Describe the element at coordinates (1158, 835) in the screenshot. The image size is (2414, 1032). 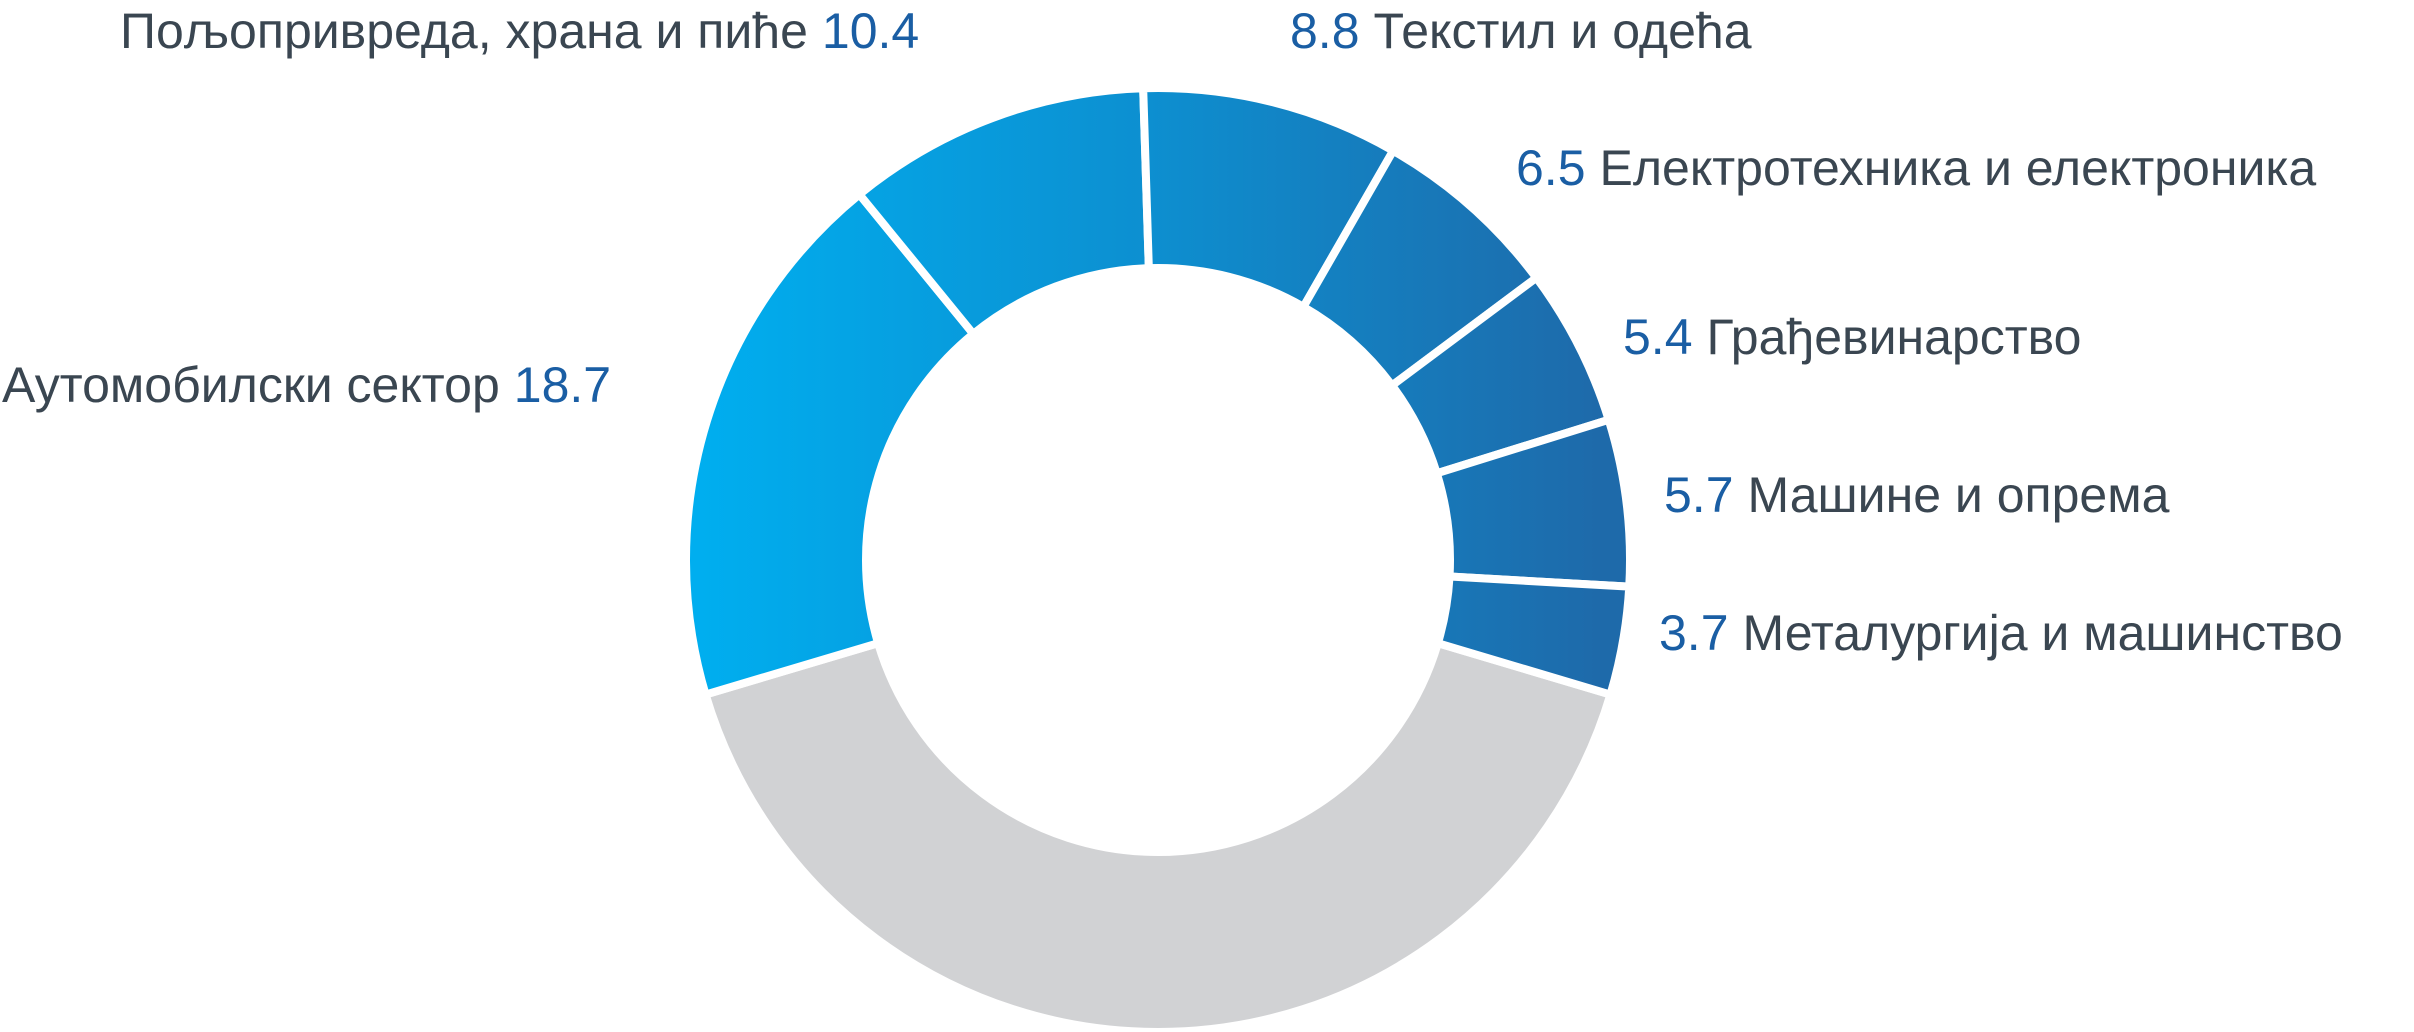
I see `slice-remainder` at that location.